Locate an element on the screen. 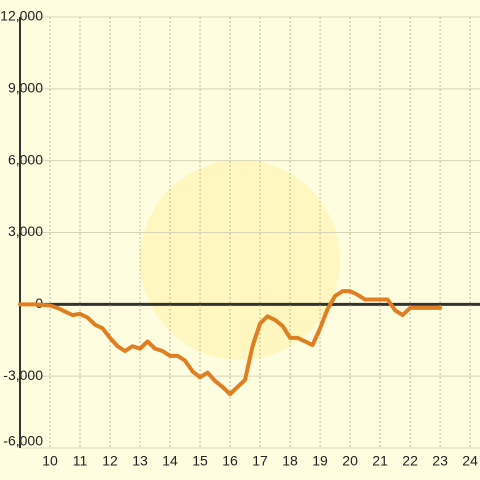 Image resolution: width=480 pixels, height=480 pixels. y-tick-label: 9,000 is located at coordinates (25, 88).